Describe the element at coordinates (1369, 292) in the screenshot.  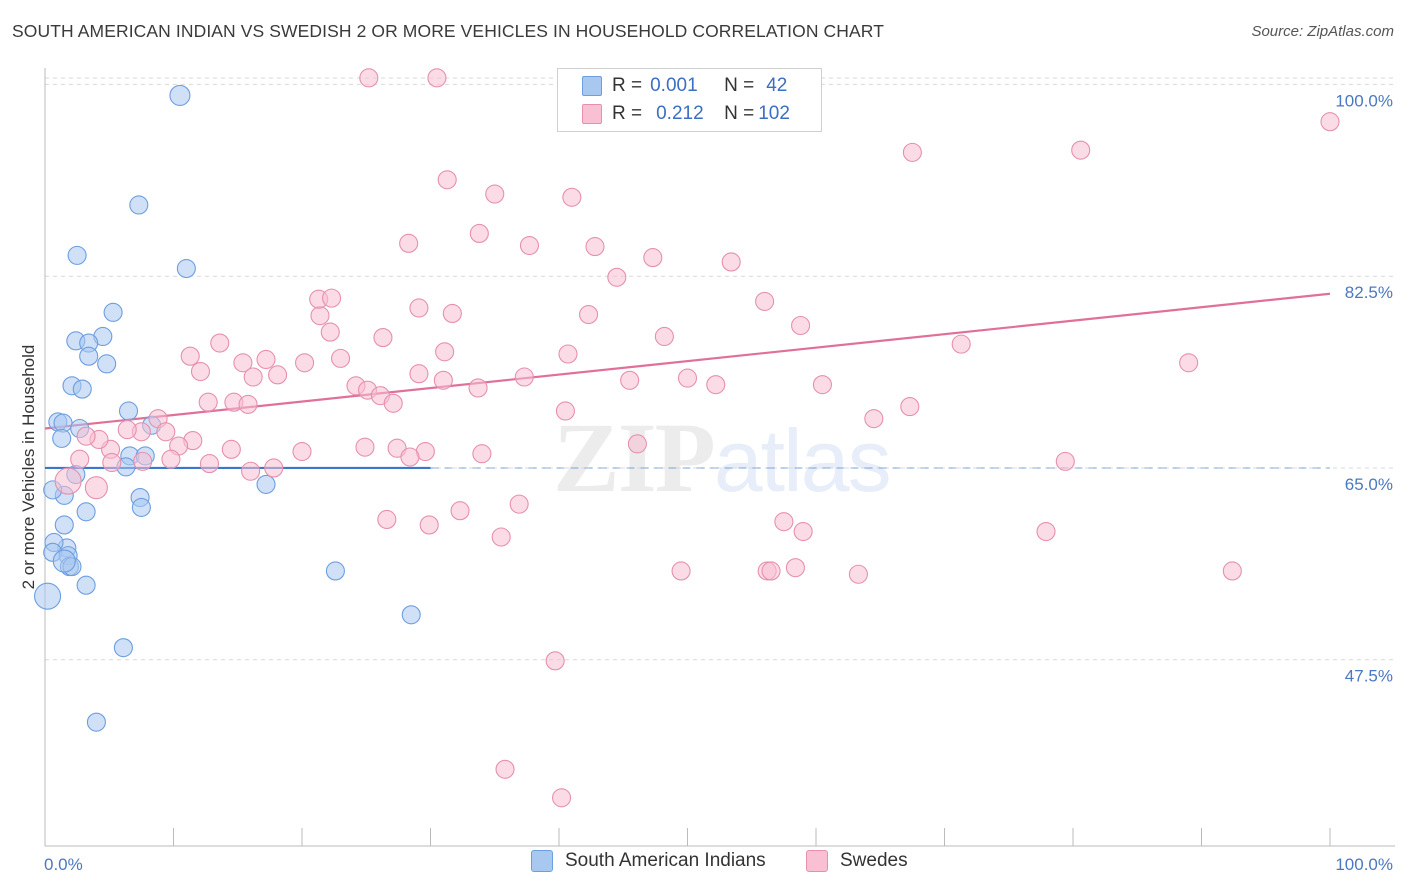
I see `y-tick-label: 82.5%` at that location.